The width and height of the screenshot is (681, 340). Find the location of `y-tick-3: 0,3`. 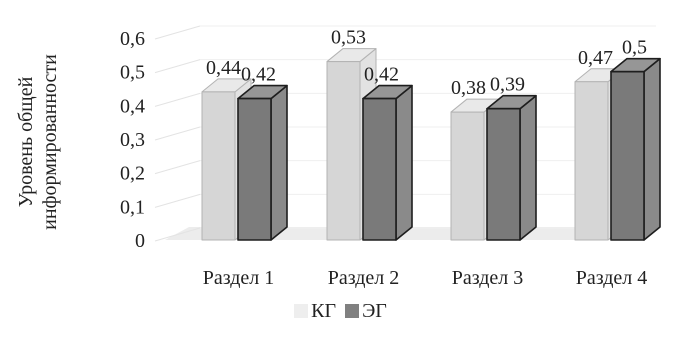

y-tick-3: 0,3 is located at coordinates (132, 140).